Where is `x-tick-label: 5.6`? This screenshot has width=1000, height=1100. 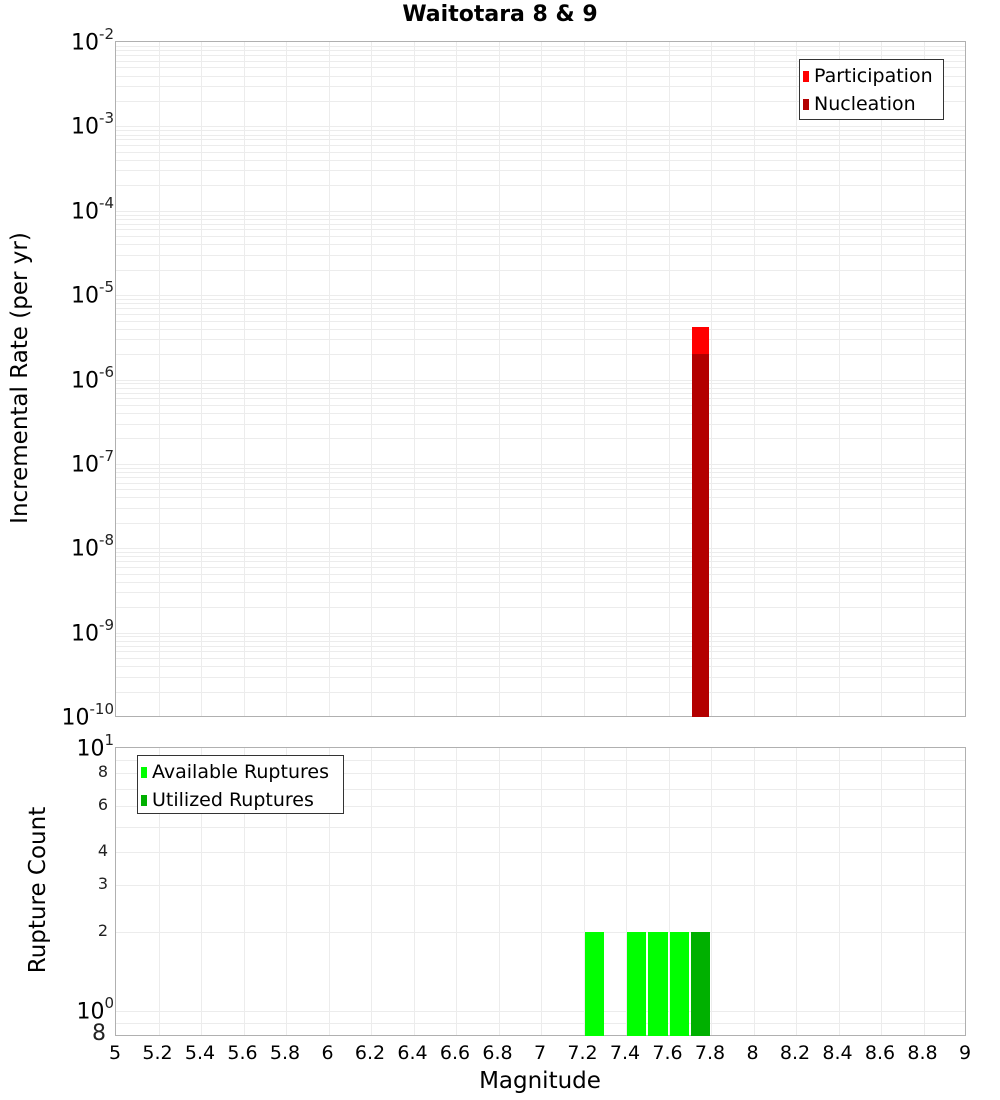
x-tick-label: 5.6 is located at coordinates (242, 1053).